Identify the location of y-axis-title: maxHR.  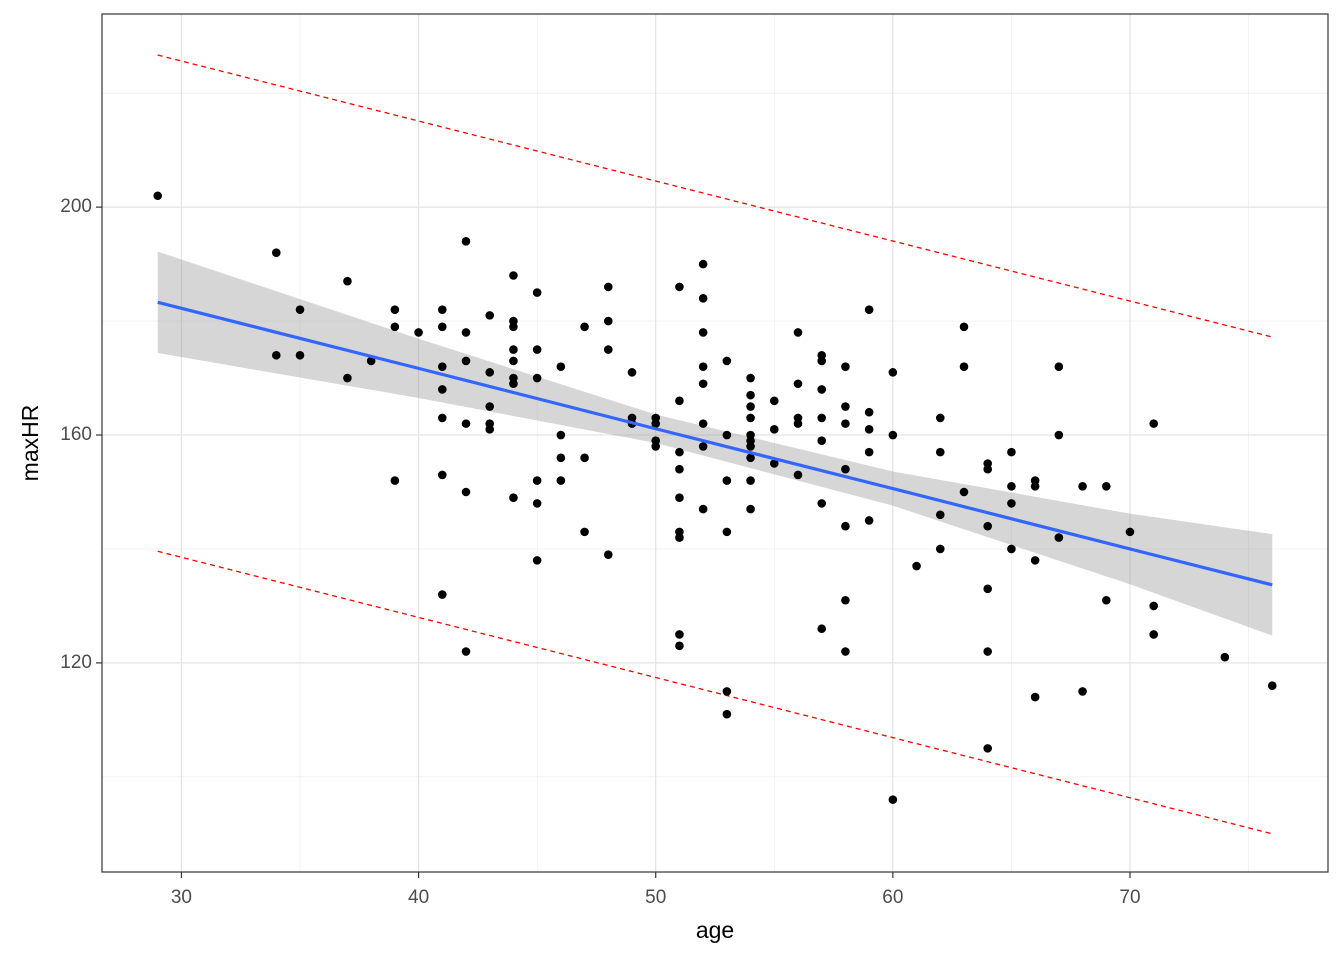
(30, 443).